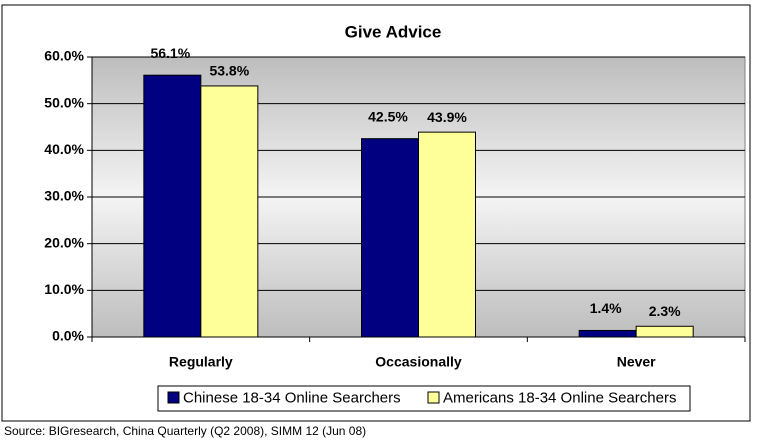  I want to click on chart-title: Give Advice, so click(393, 31).